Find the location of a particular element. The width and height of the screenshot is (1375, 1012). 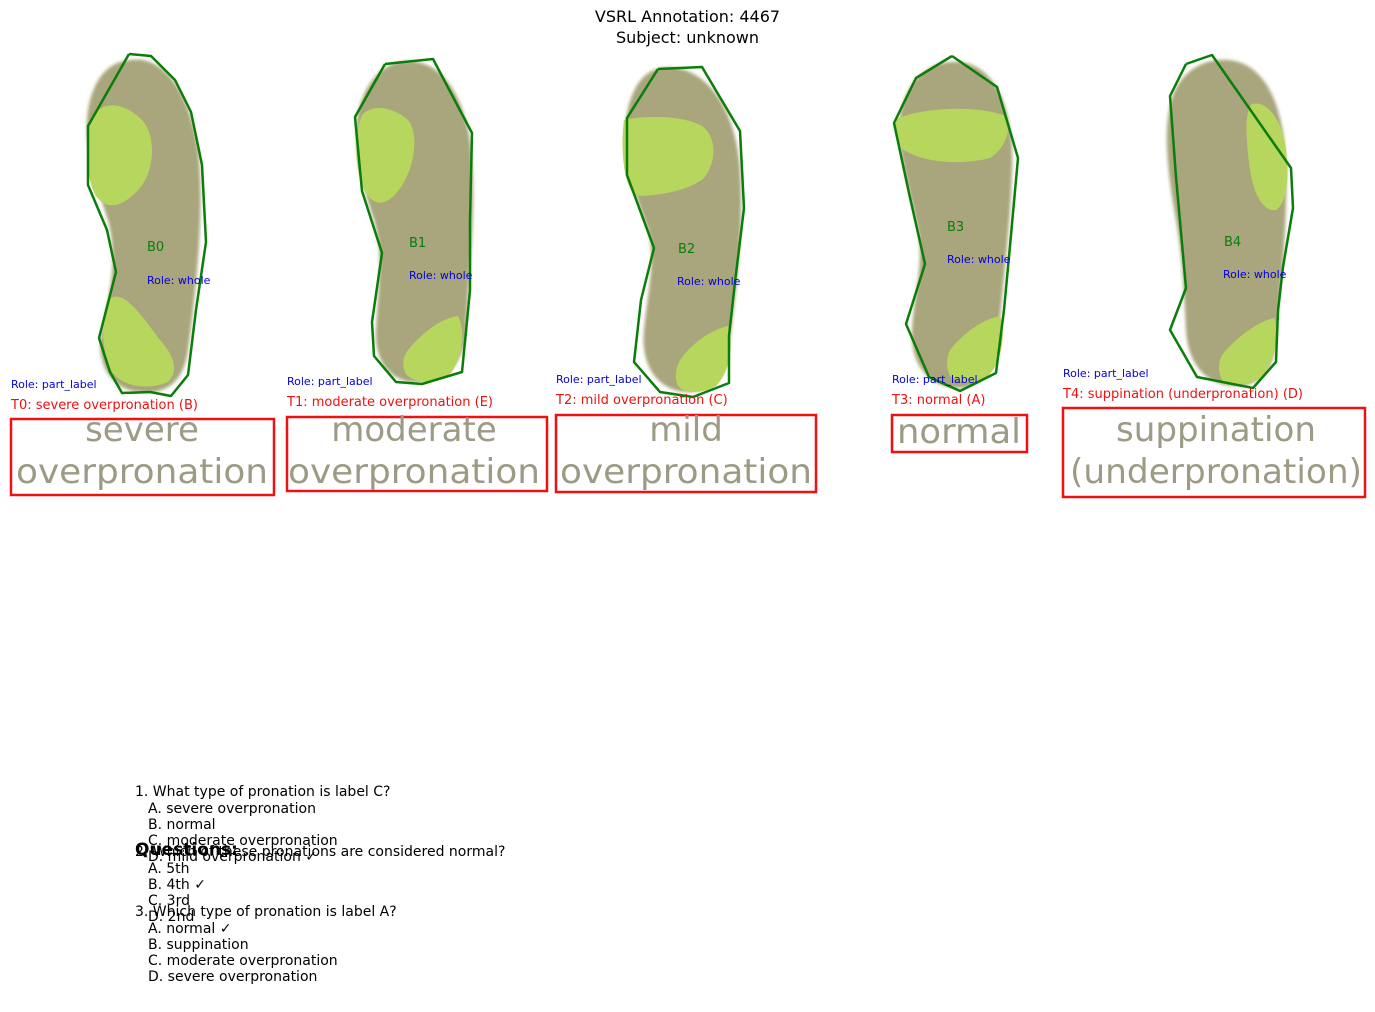

text-box-t1 is located at coordinates (417, 454).